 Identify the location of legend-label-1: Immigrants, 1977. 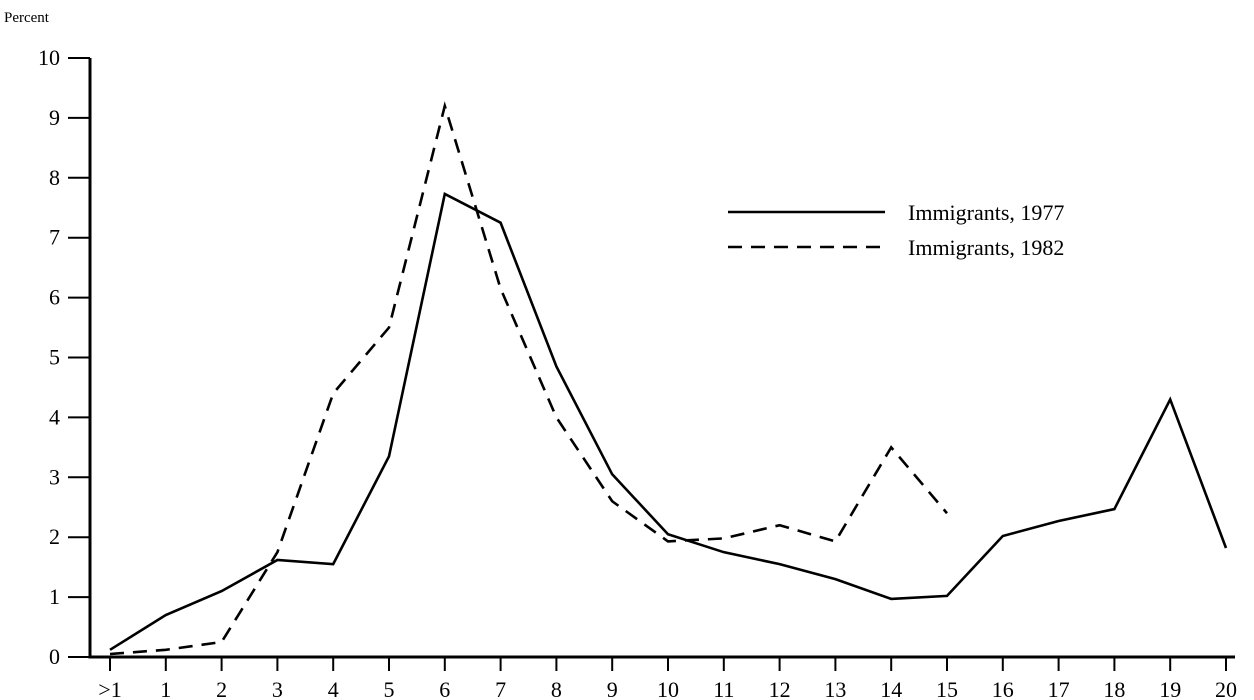
(986, 212).